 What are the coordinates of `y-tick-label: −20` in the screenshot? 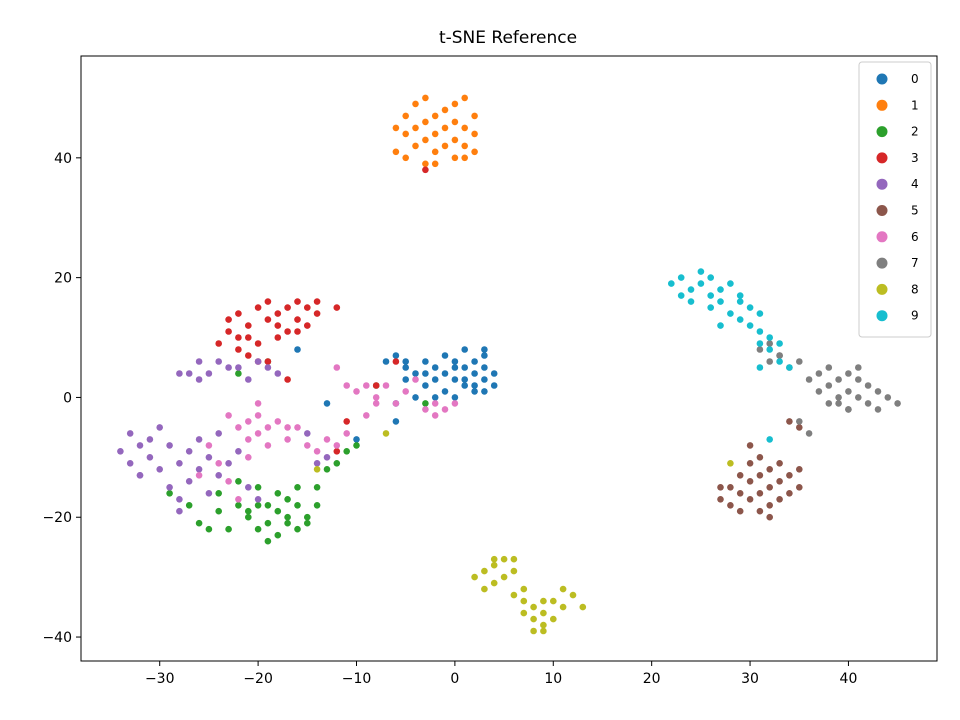 It's located at (57, 518).